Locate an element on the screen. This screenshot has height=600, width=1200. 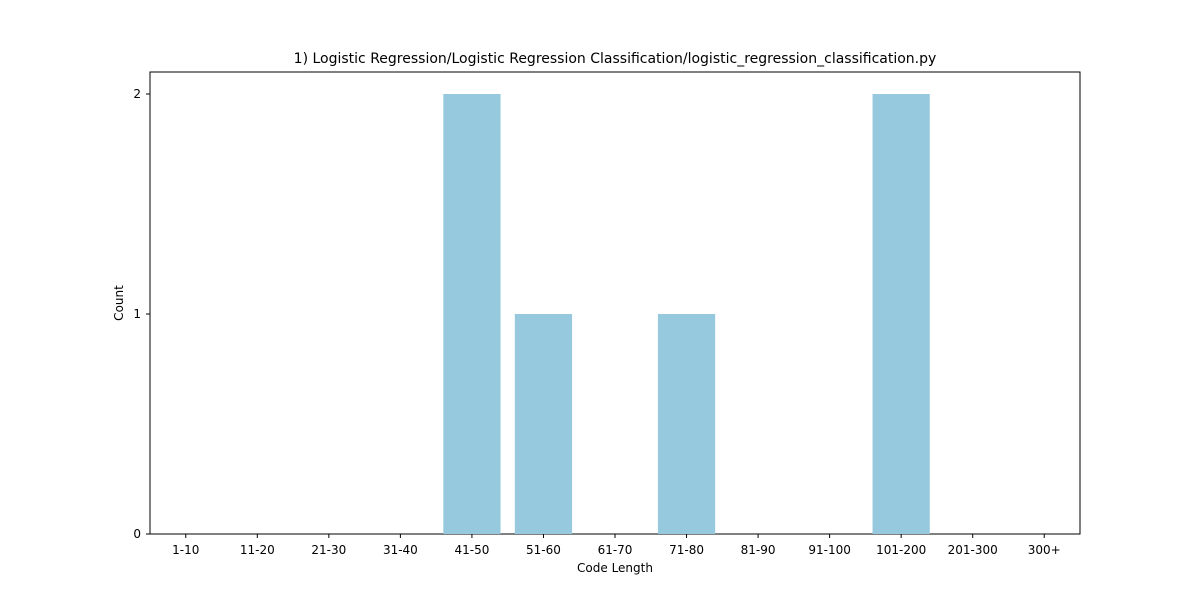
y-tick-label: 1 is located at coordinates (137, 314).